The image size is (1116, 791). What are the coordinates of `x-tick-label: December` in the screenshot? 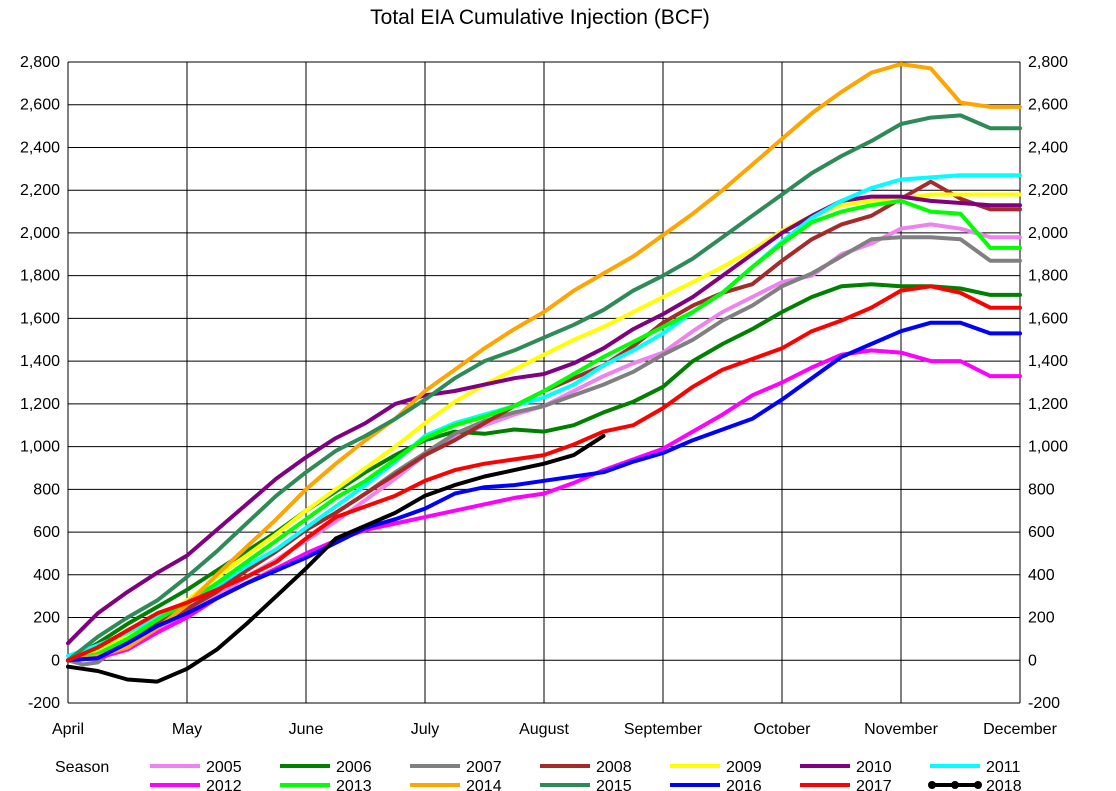 It's located at (1020, 729).